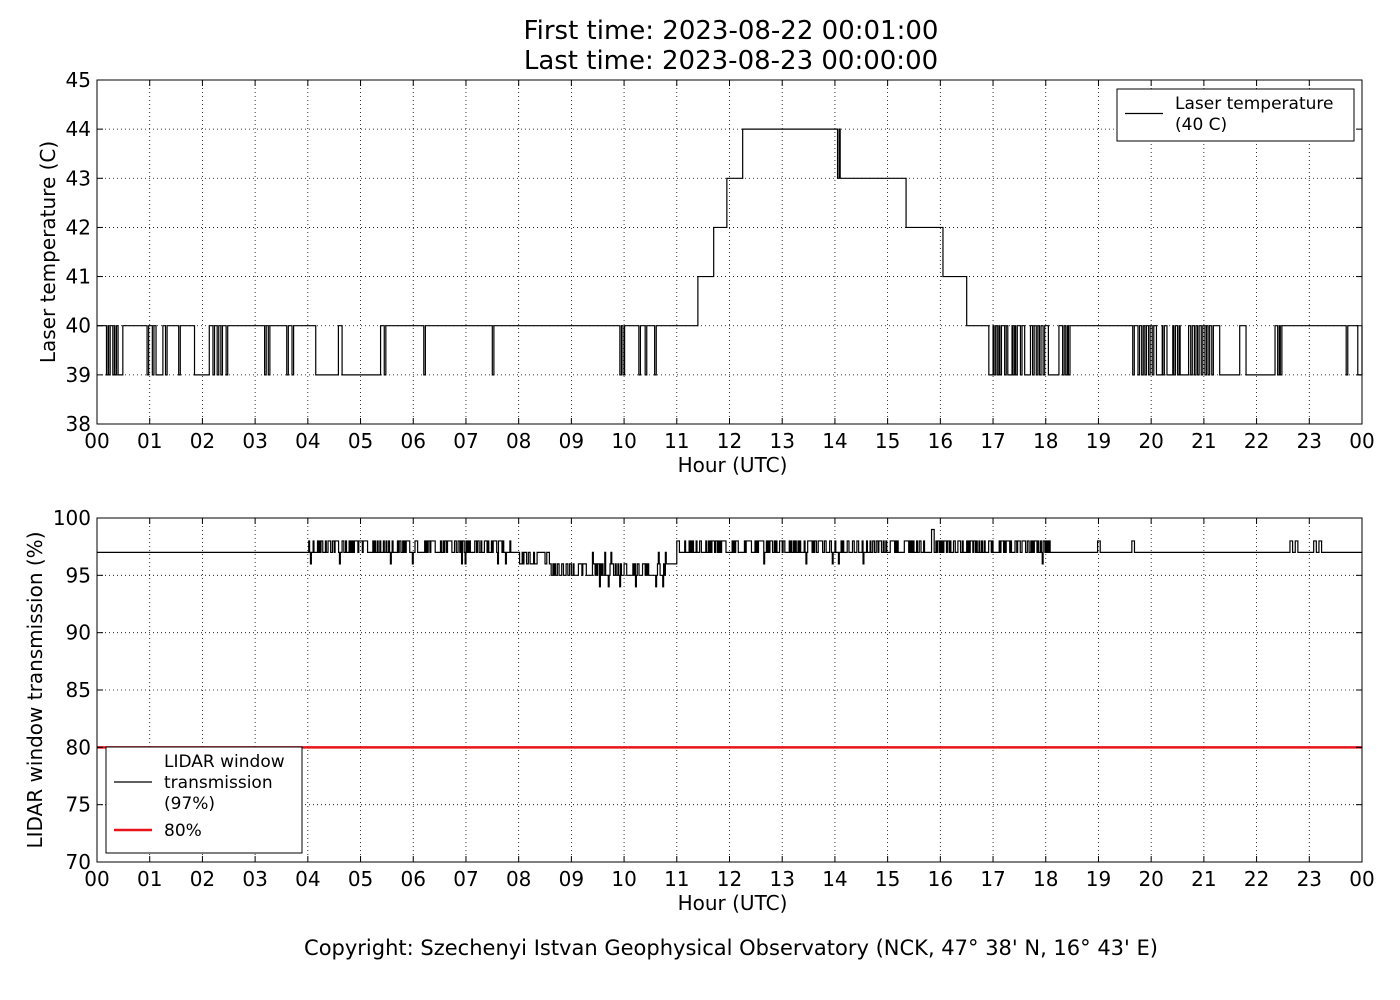 This screenshot has height=1000, width=1400. What do you see at coordinates (78, 424) in the screenshot?
I see `y-tick-label: 38` at bounding box center [78, 424].